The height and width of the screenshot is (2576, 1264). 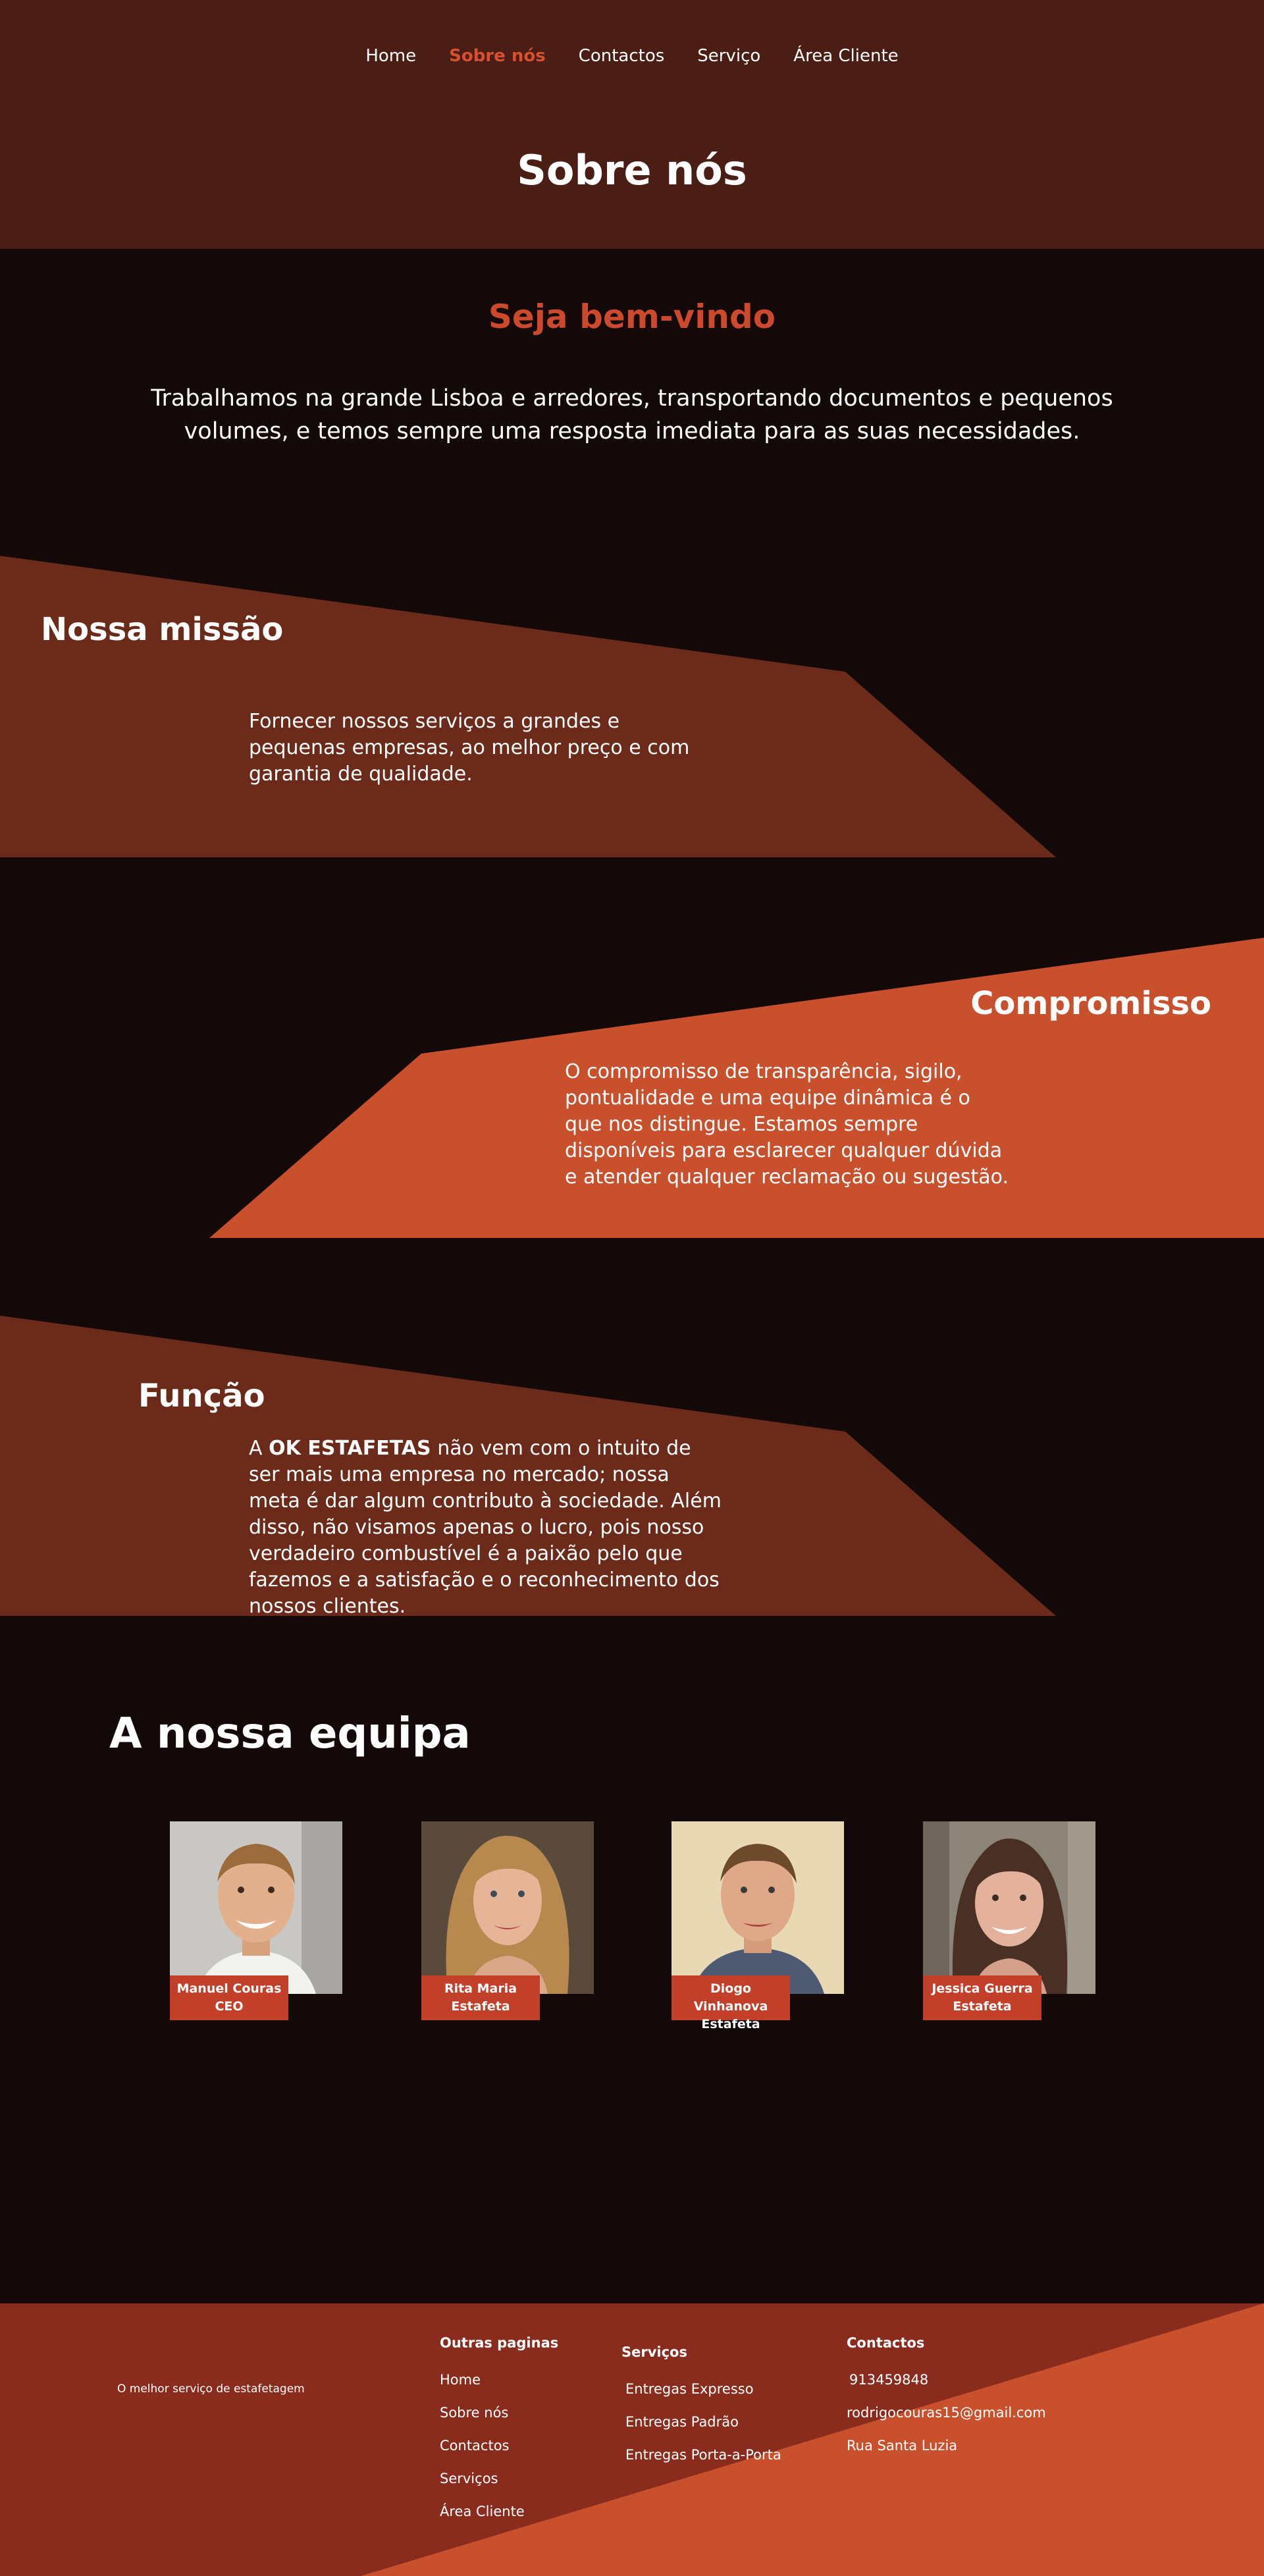 I want to click on member-role: CEO, so click(x=230, y=2006).